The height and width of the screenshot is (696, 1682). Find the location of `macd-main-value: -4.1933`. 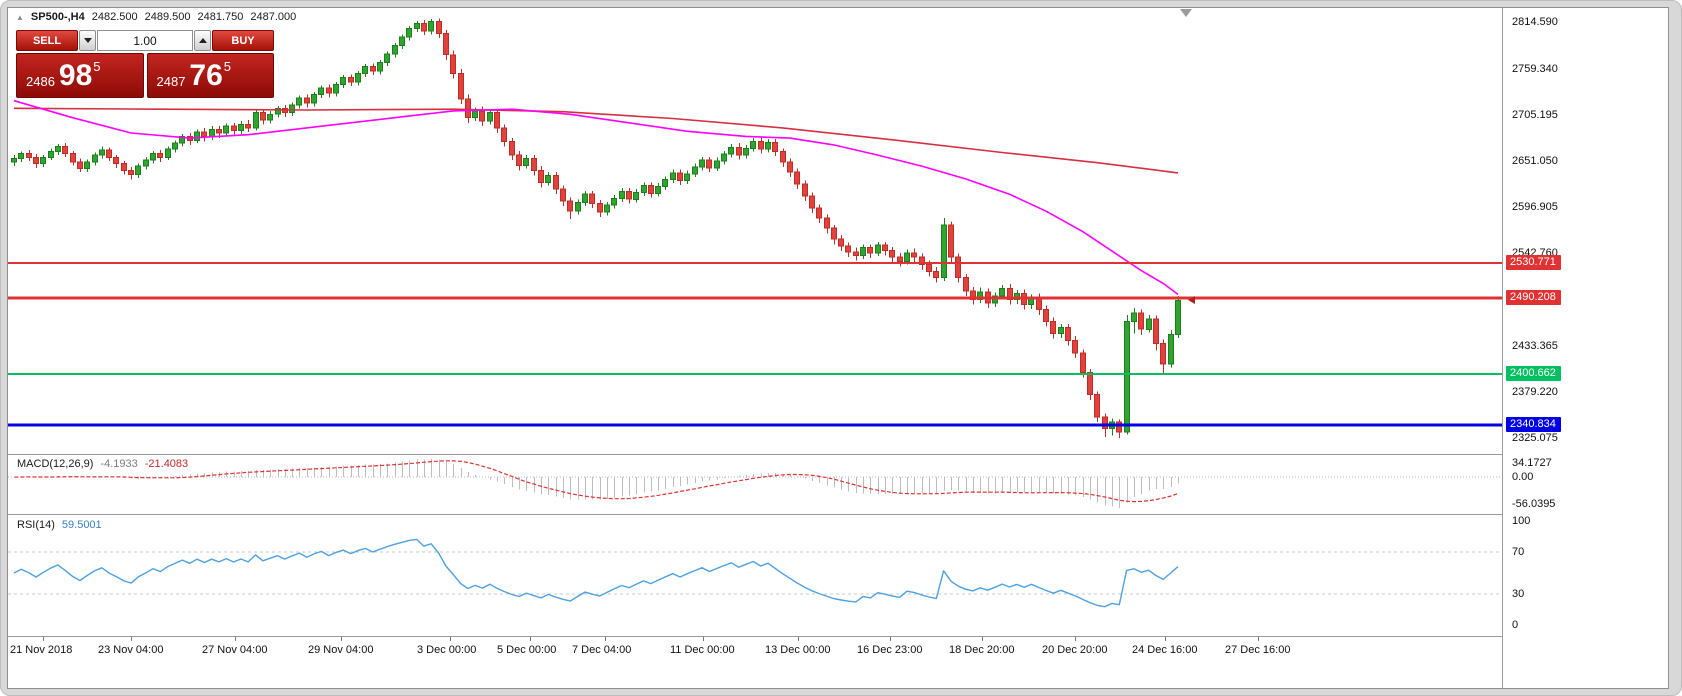

macd-main-value: -4.1933 is located at coordinates (119, 464).